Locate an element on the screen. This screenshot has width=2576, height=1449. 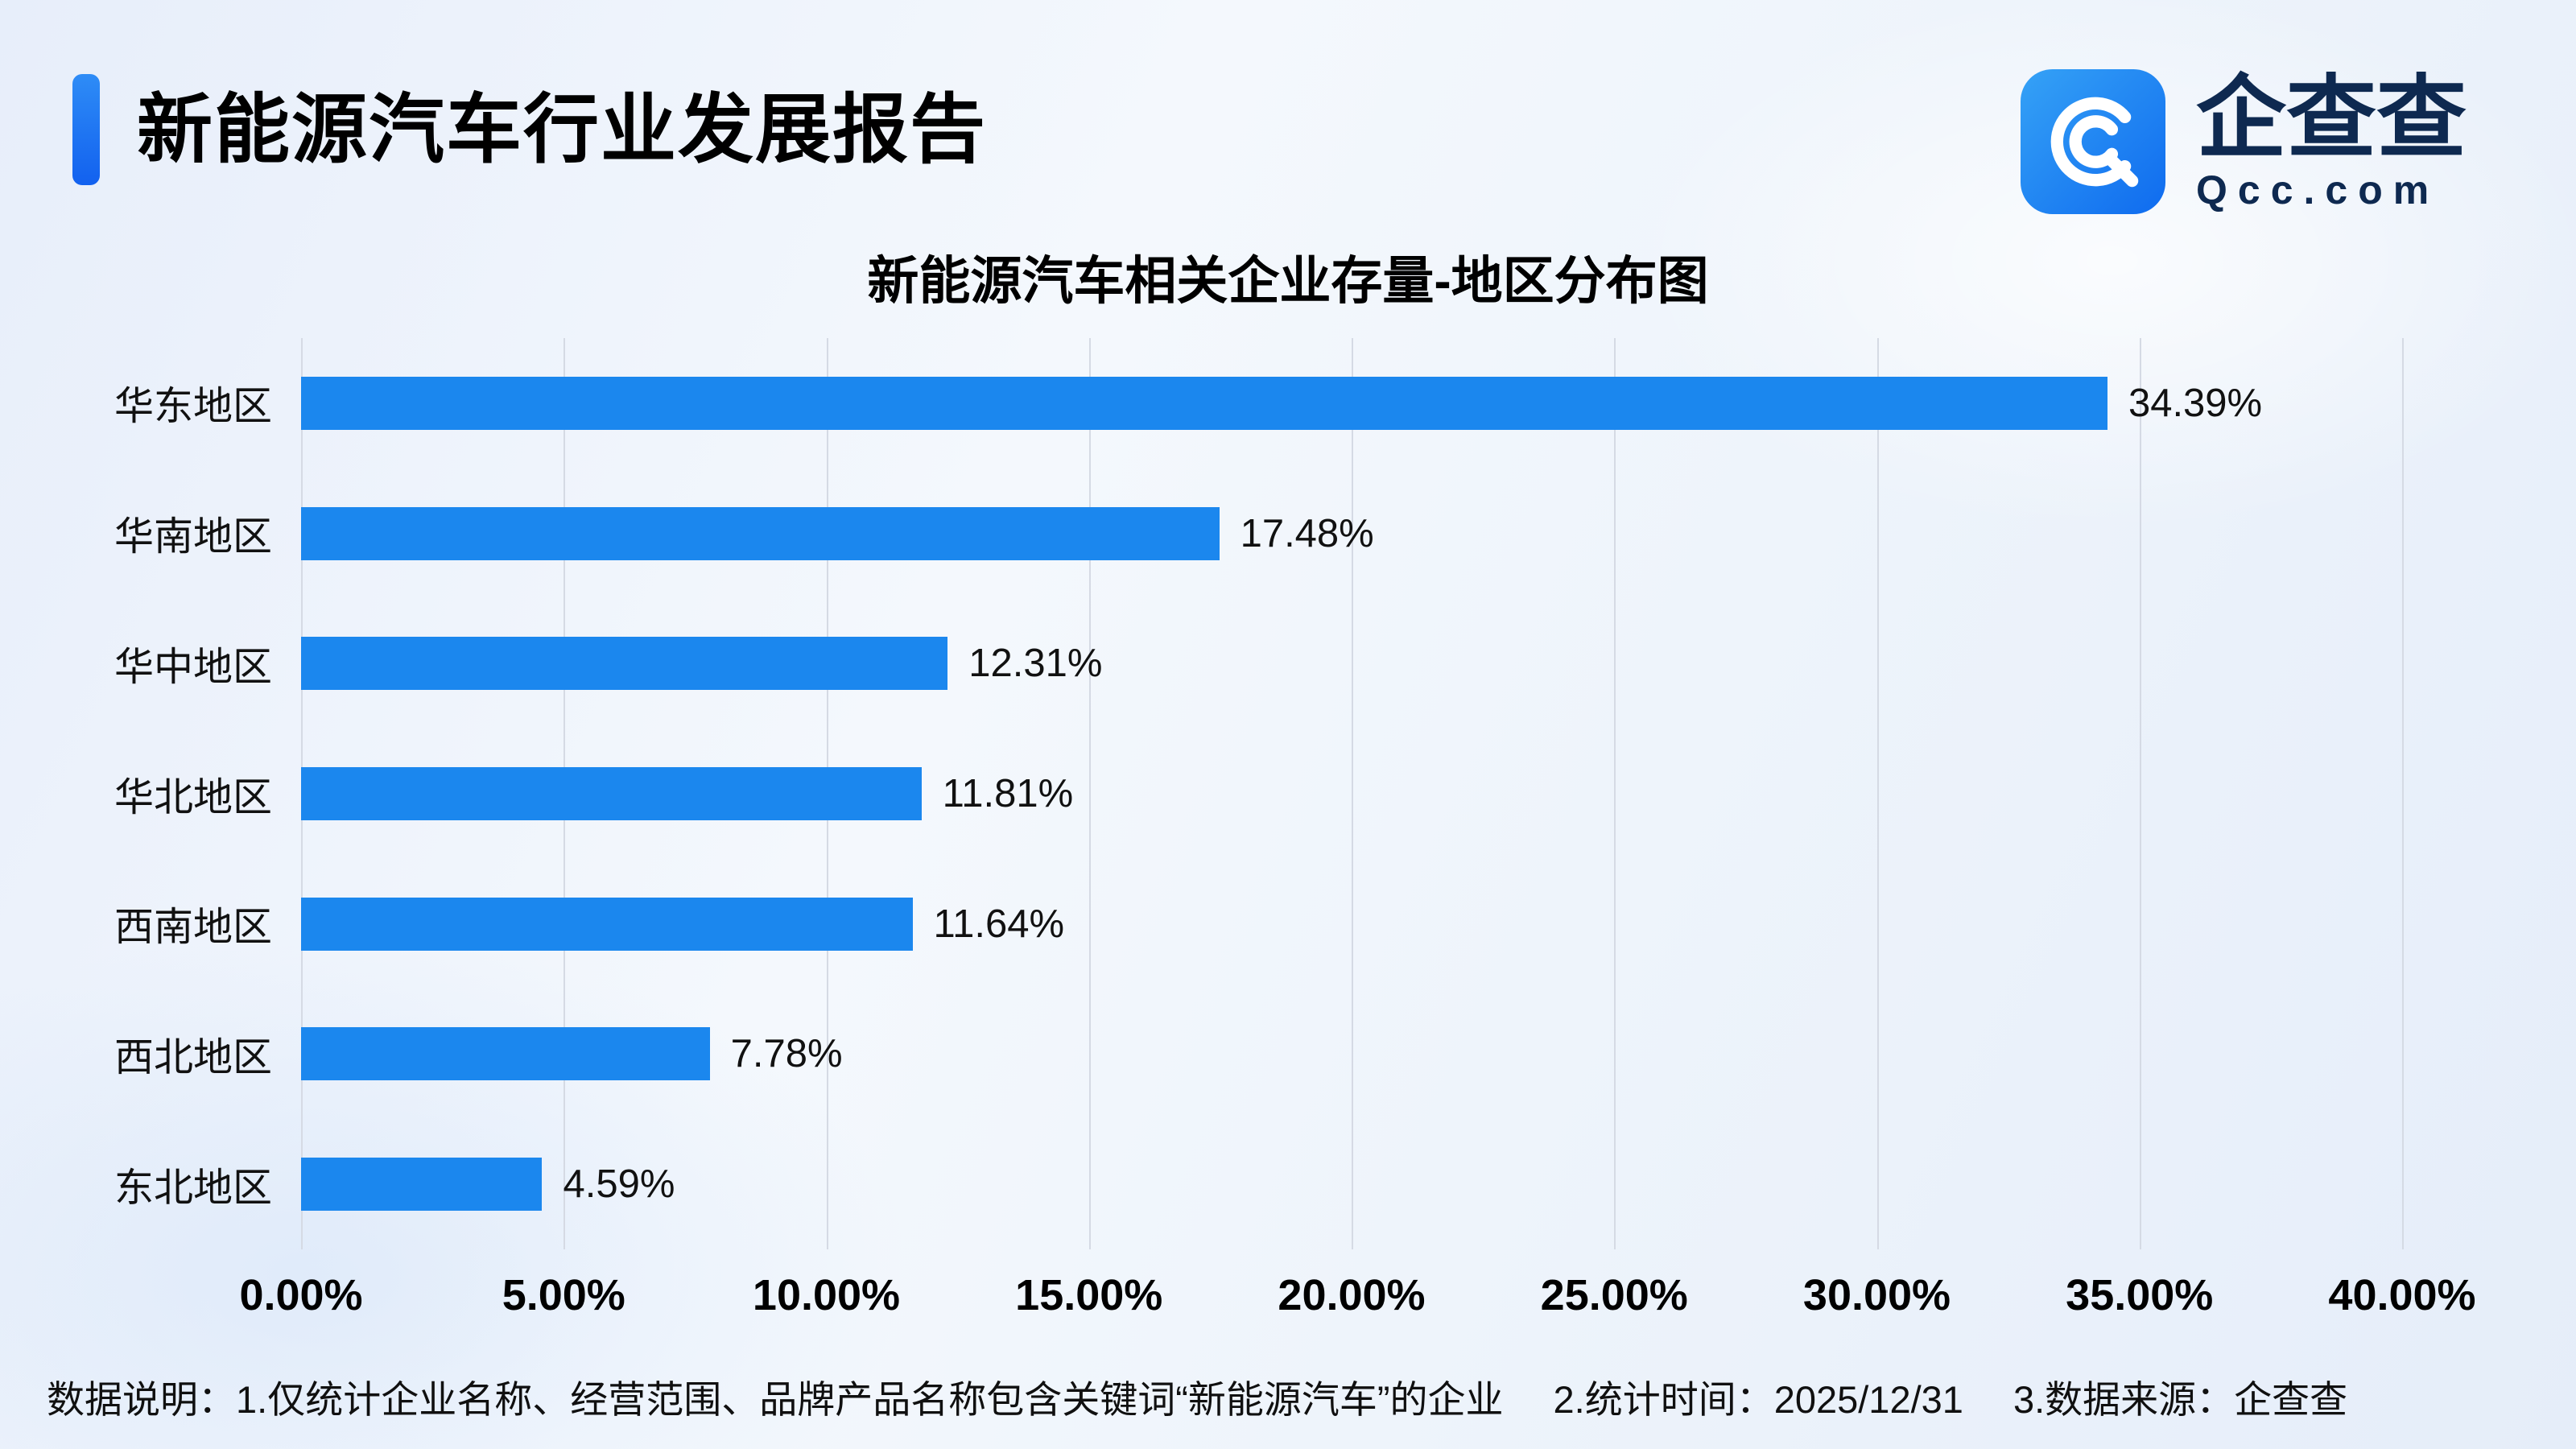
category-label: 华北地区 is located at coordinates (193, 797).